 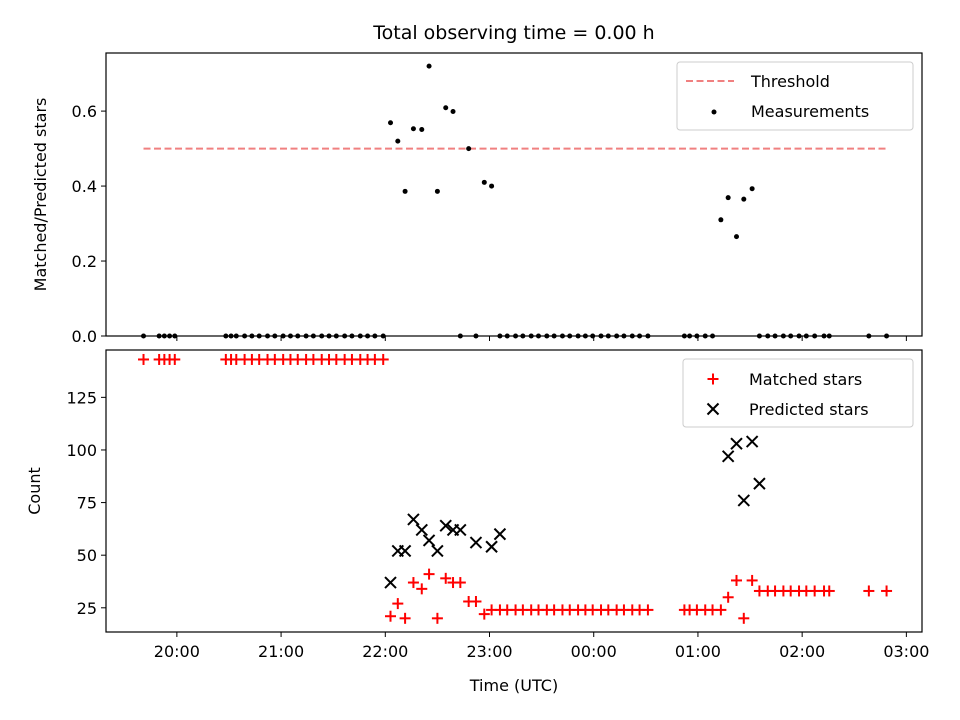 I want to click on bottom-ytick-label: 100, so click(x=81, y=450).